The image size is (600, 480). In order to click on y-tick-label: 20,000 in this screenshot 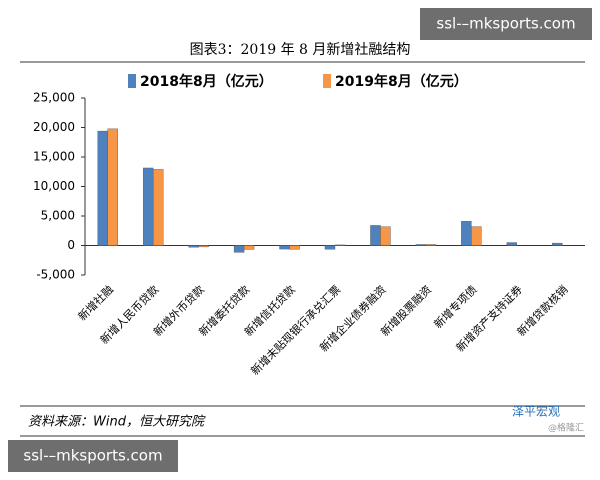, I will do `click(54, 127)`.